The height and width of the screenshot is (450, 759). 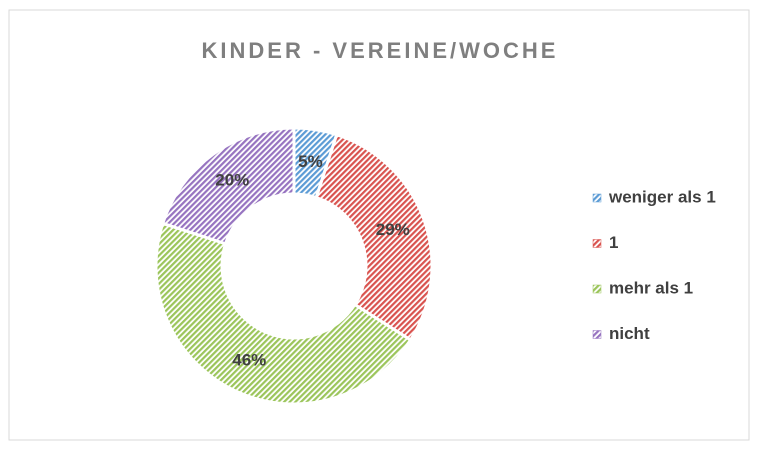 I want to click on data-label: 5%, so click(x=310, y=161).